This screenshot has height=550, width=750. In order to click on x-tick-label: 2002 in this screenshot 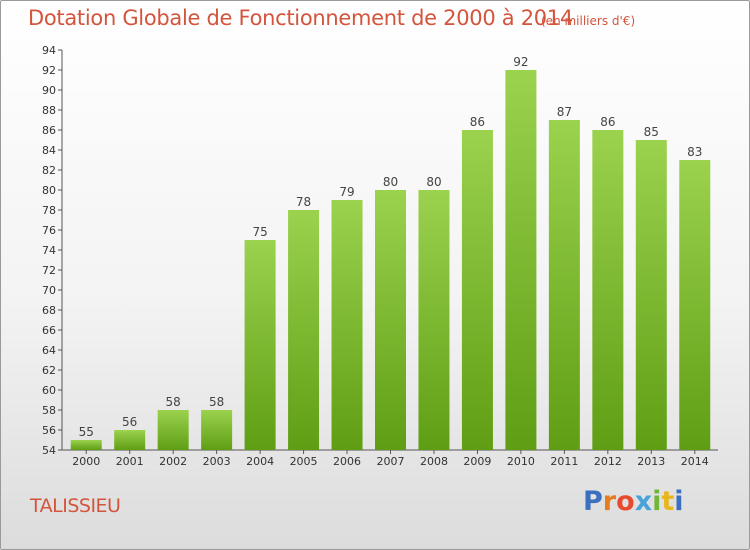, I will do `click(173, 461)`.